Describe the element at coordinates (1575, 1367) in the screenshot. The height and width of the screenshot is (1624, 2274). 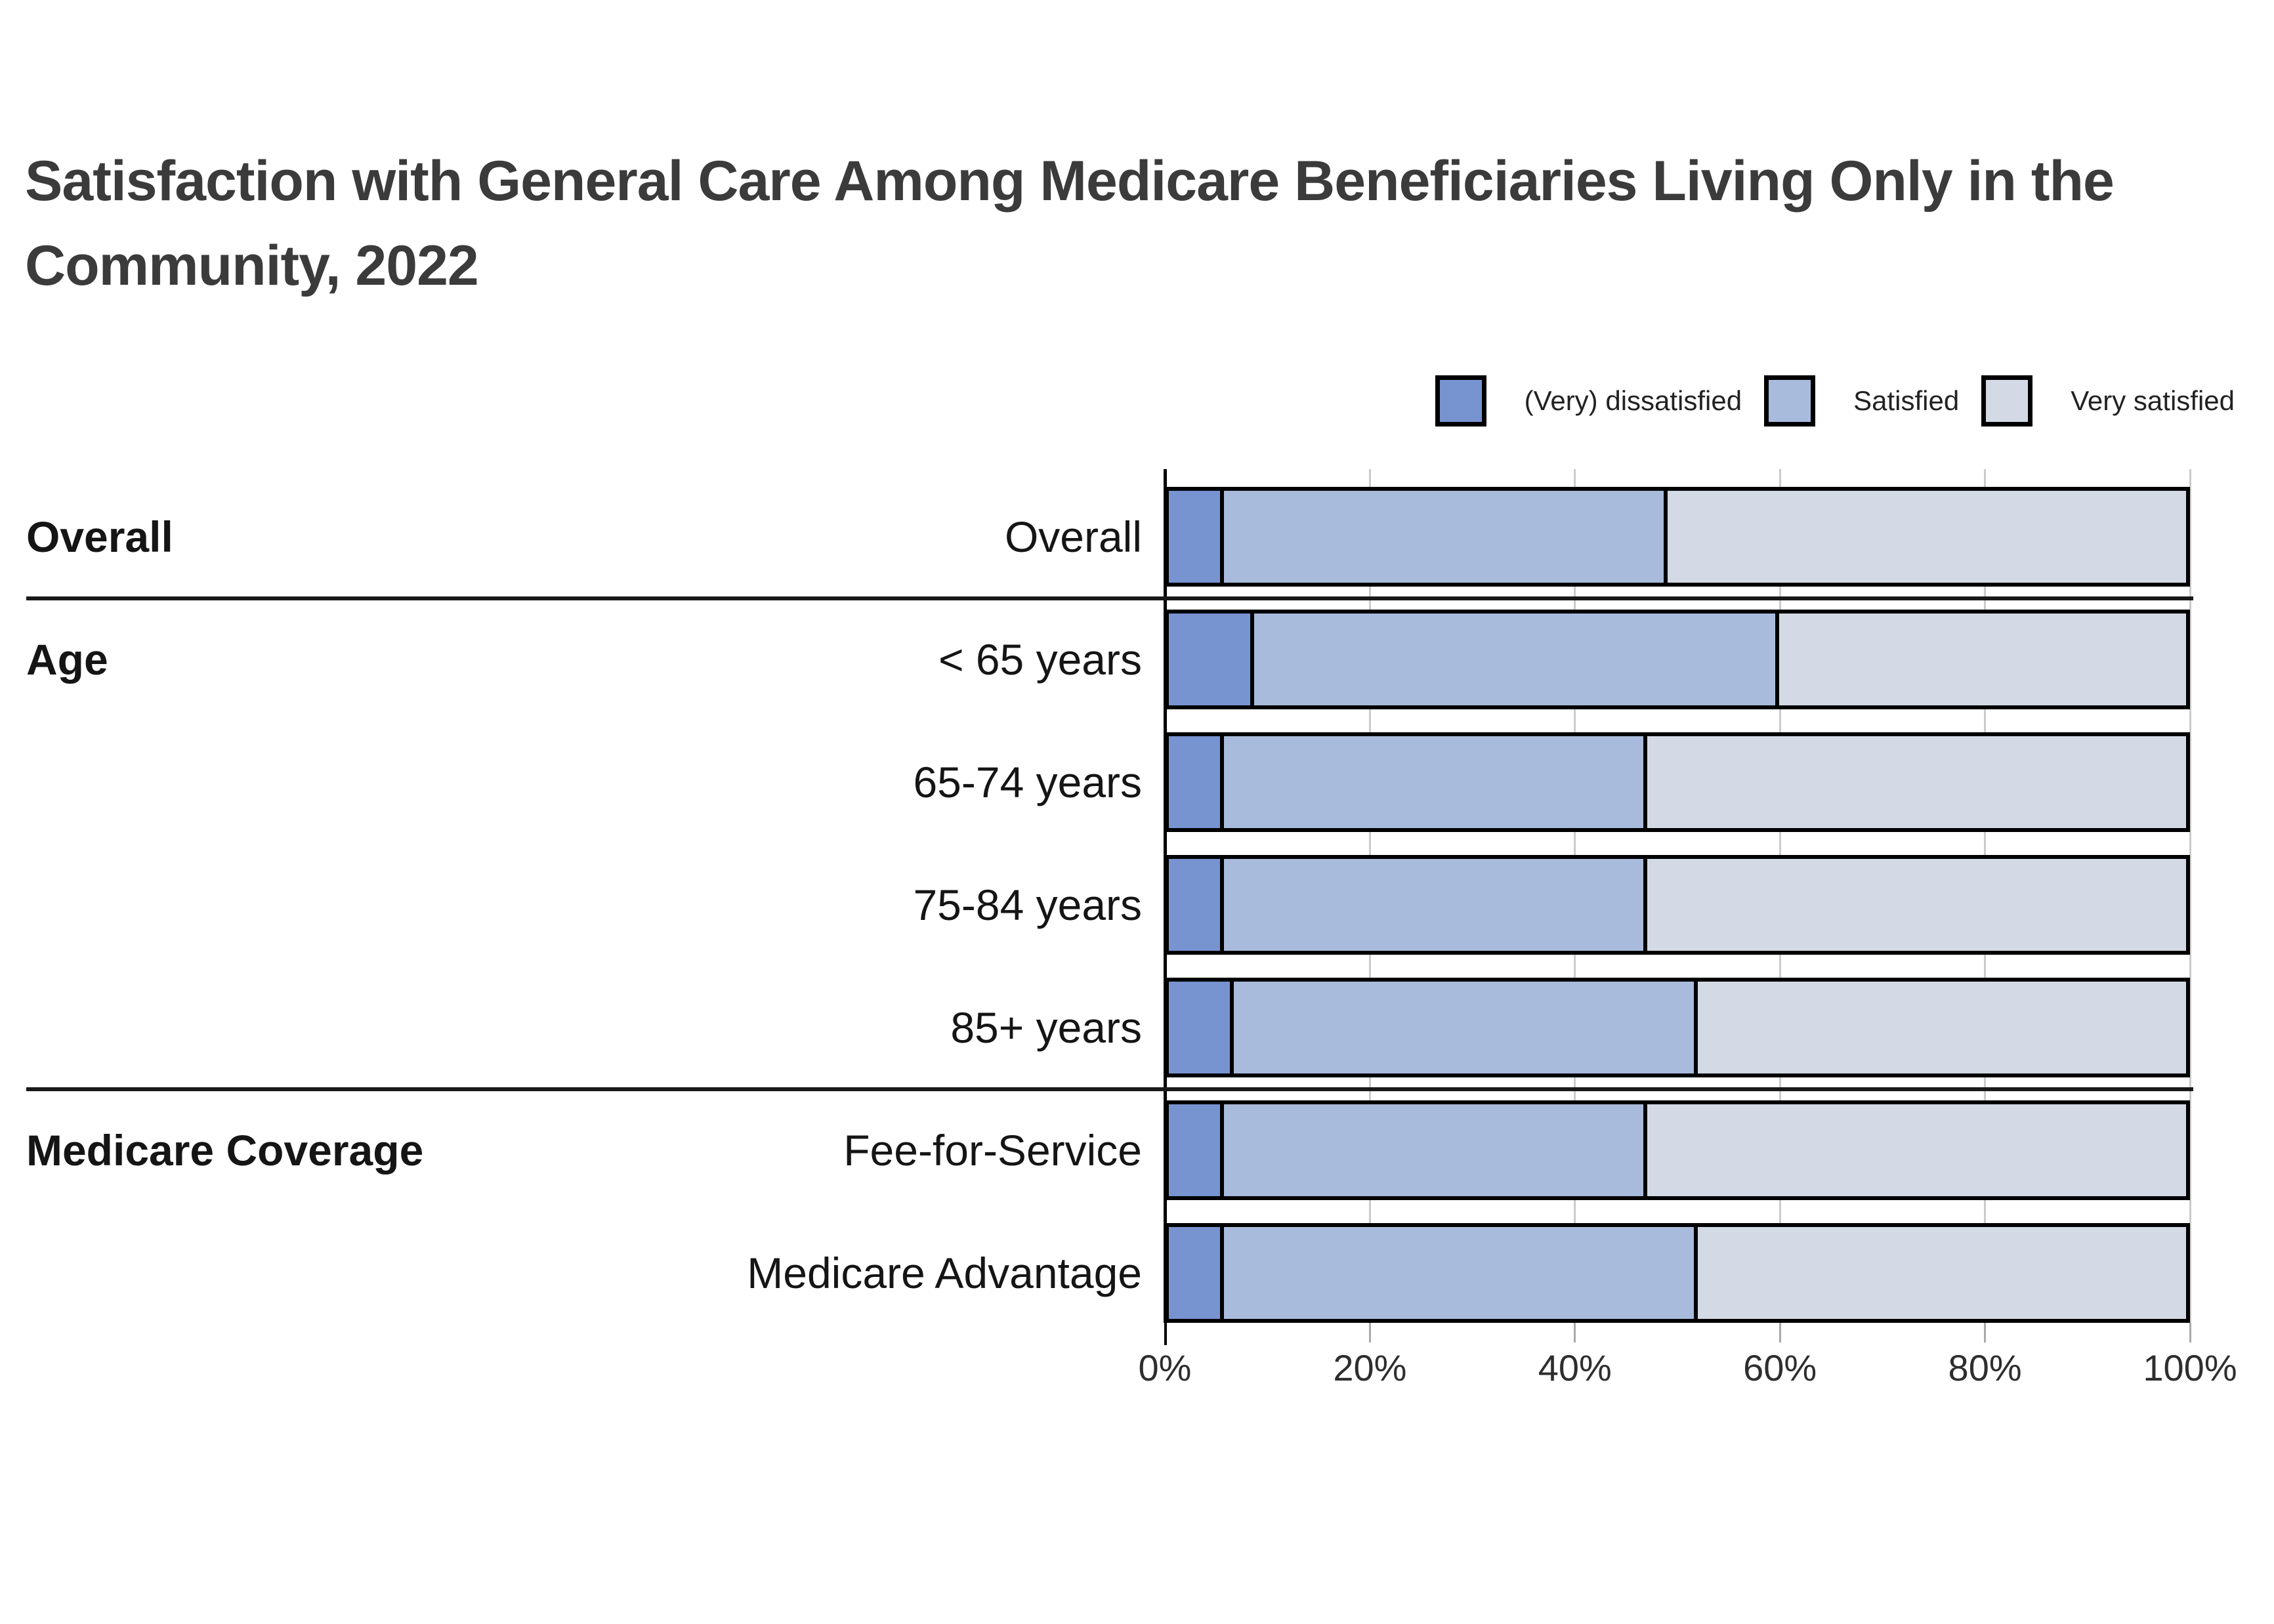
I see `axis-tick-label: 40%` at that location.